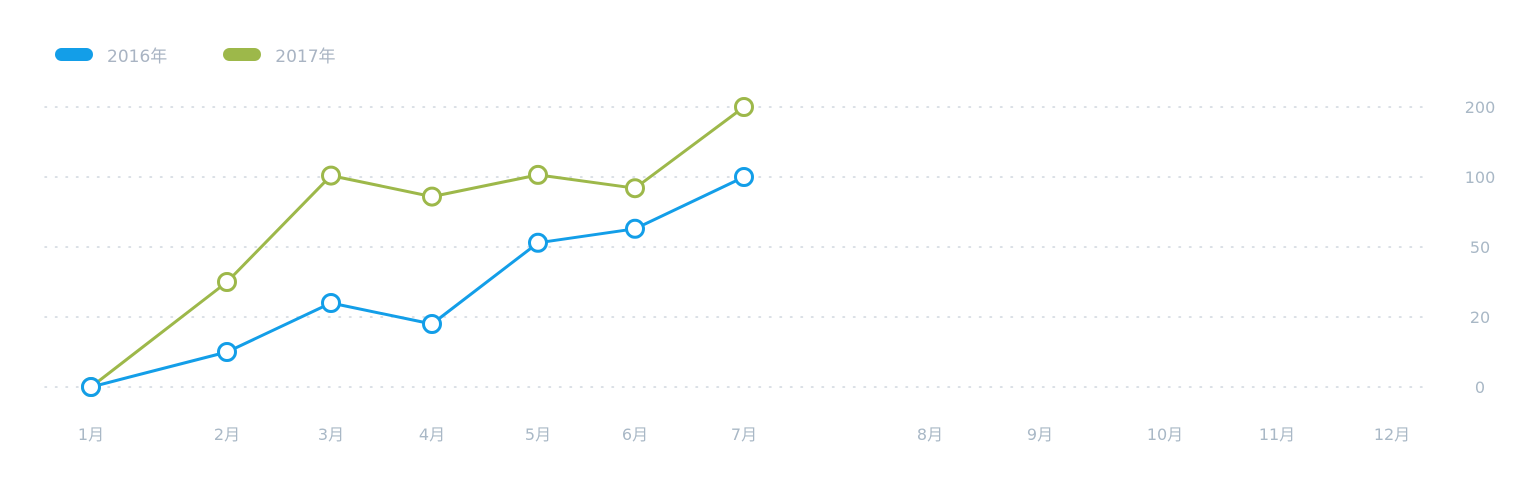 The image size is (1534, 494). Describe the element at coordinates (538, 434) in the screenshot. I see `x-tick-label: 5月` at that location.